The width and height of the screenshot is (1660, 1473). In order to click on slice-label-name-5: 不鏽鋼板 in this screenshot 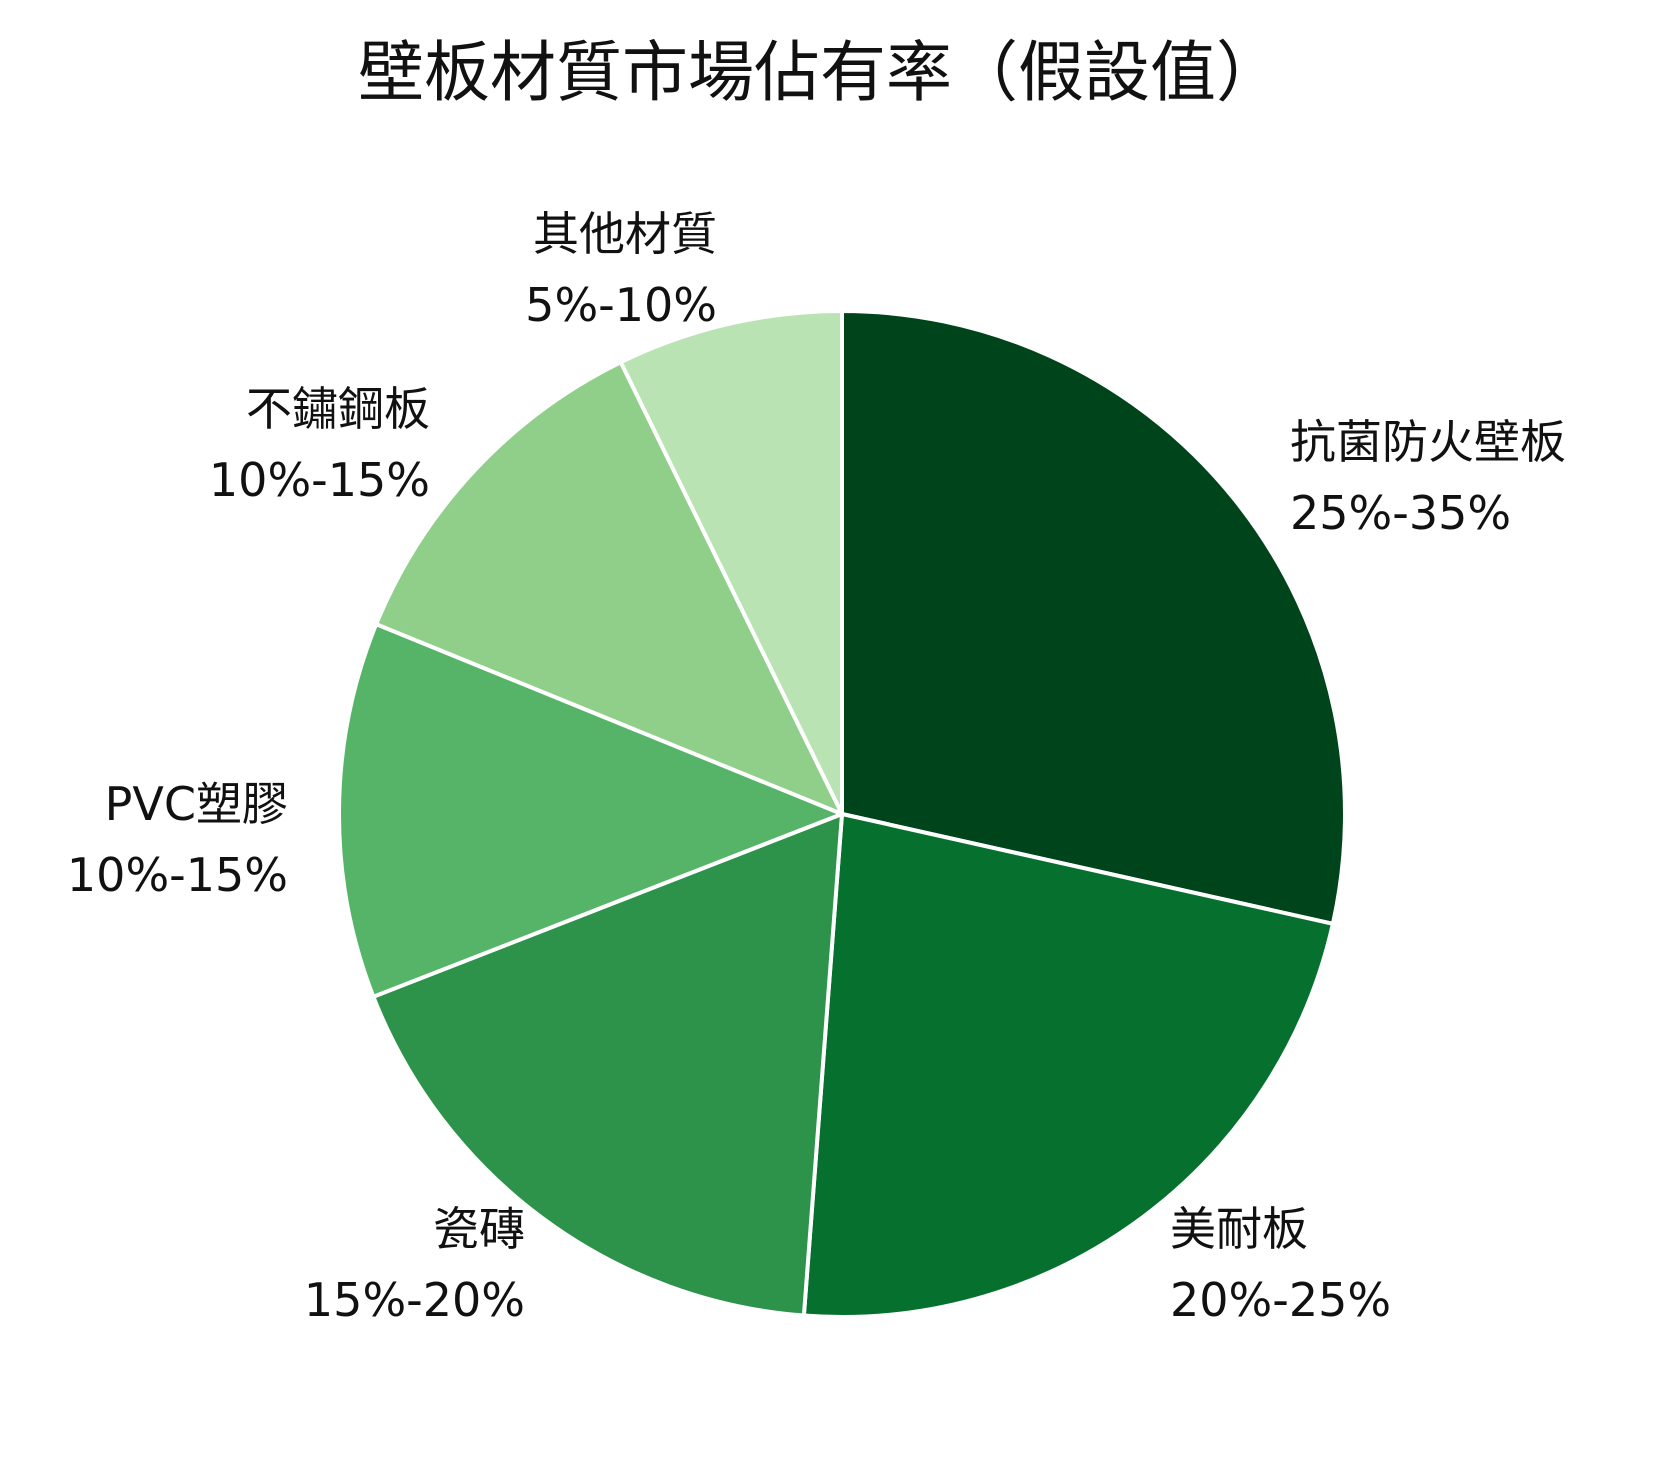, I will do `click(338, 409)`.